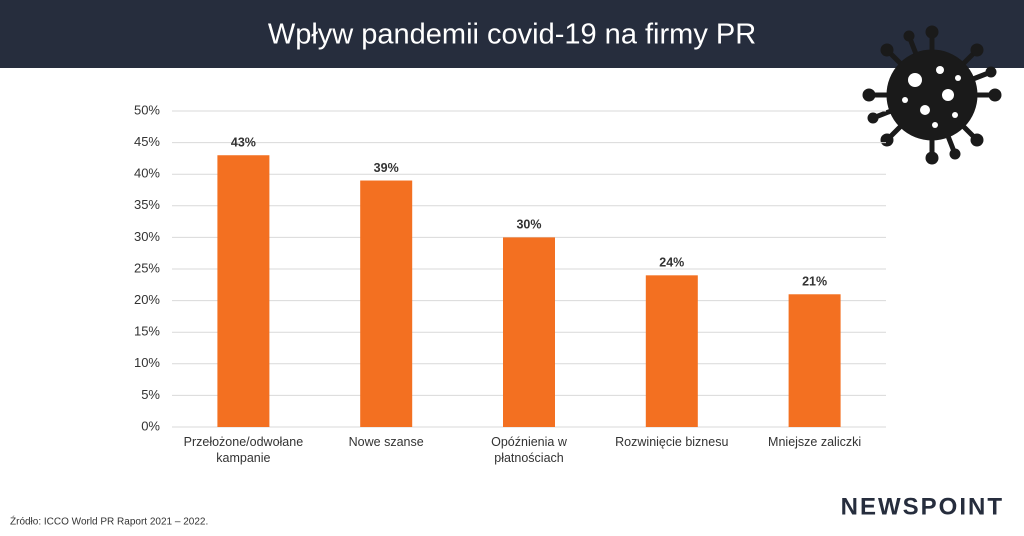  Describe the element at coordinates (150, 394) in the screenshot. I see `y-tick-label: 5%` at that location.